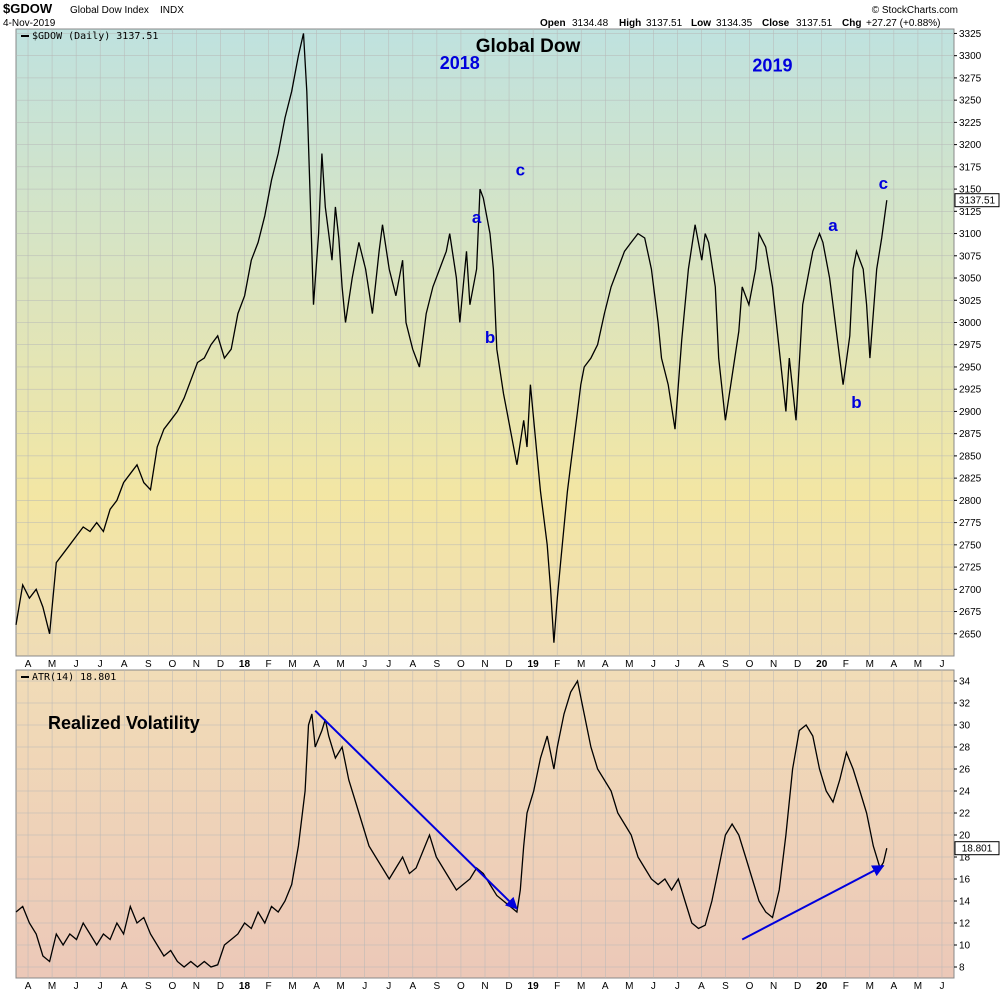 The width and height of the screenshot is (1000, 1000). Describe the element at coordinates (28, 8) in the screenshot. I see `symbol: $GDOW` at that location.